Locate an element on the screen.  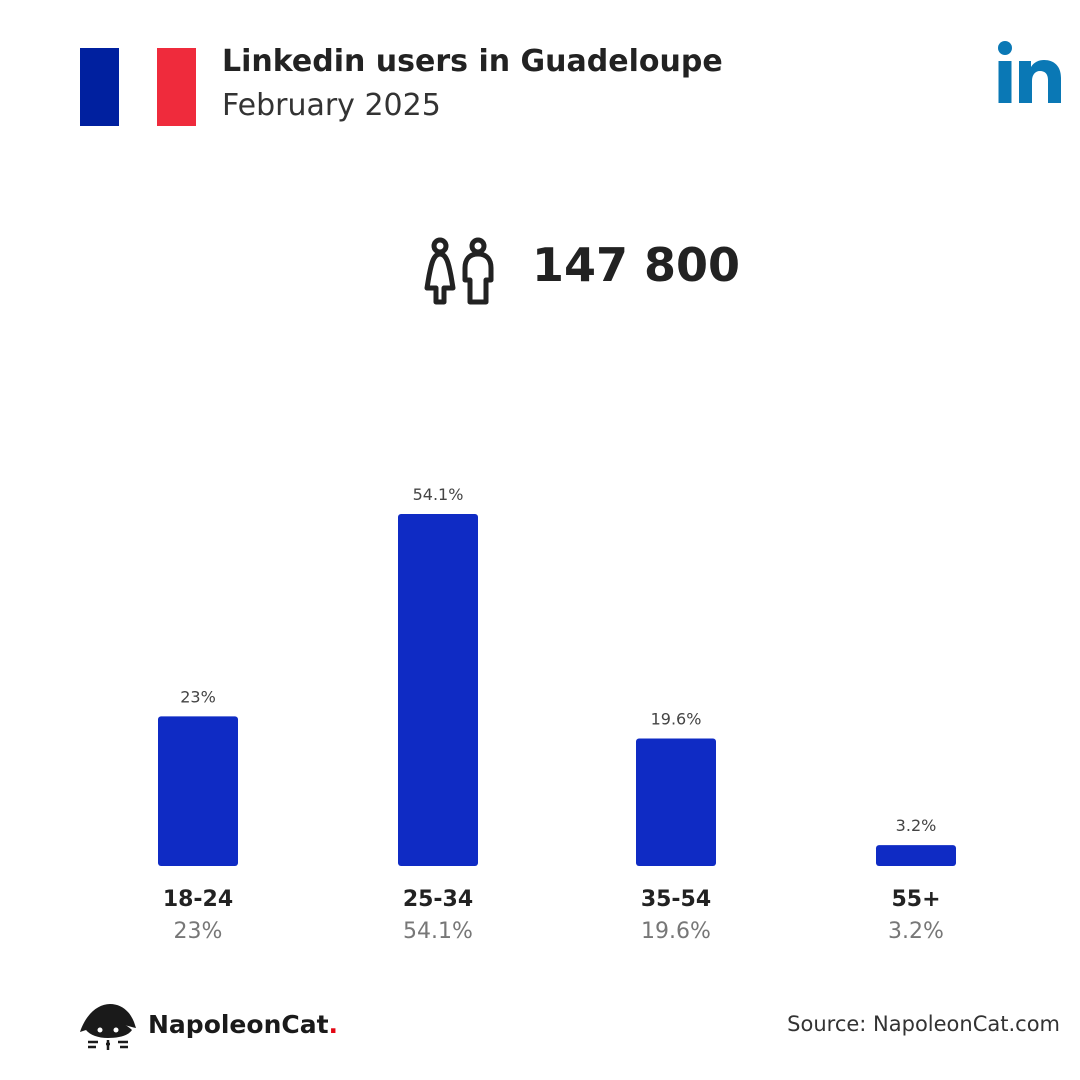
france-flag-icon is located at coordinates (138, 87).